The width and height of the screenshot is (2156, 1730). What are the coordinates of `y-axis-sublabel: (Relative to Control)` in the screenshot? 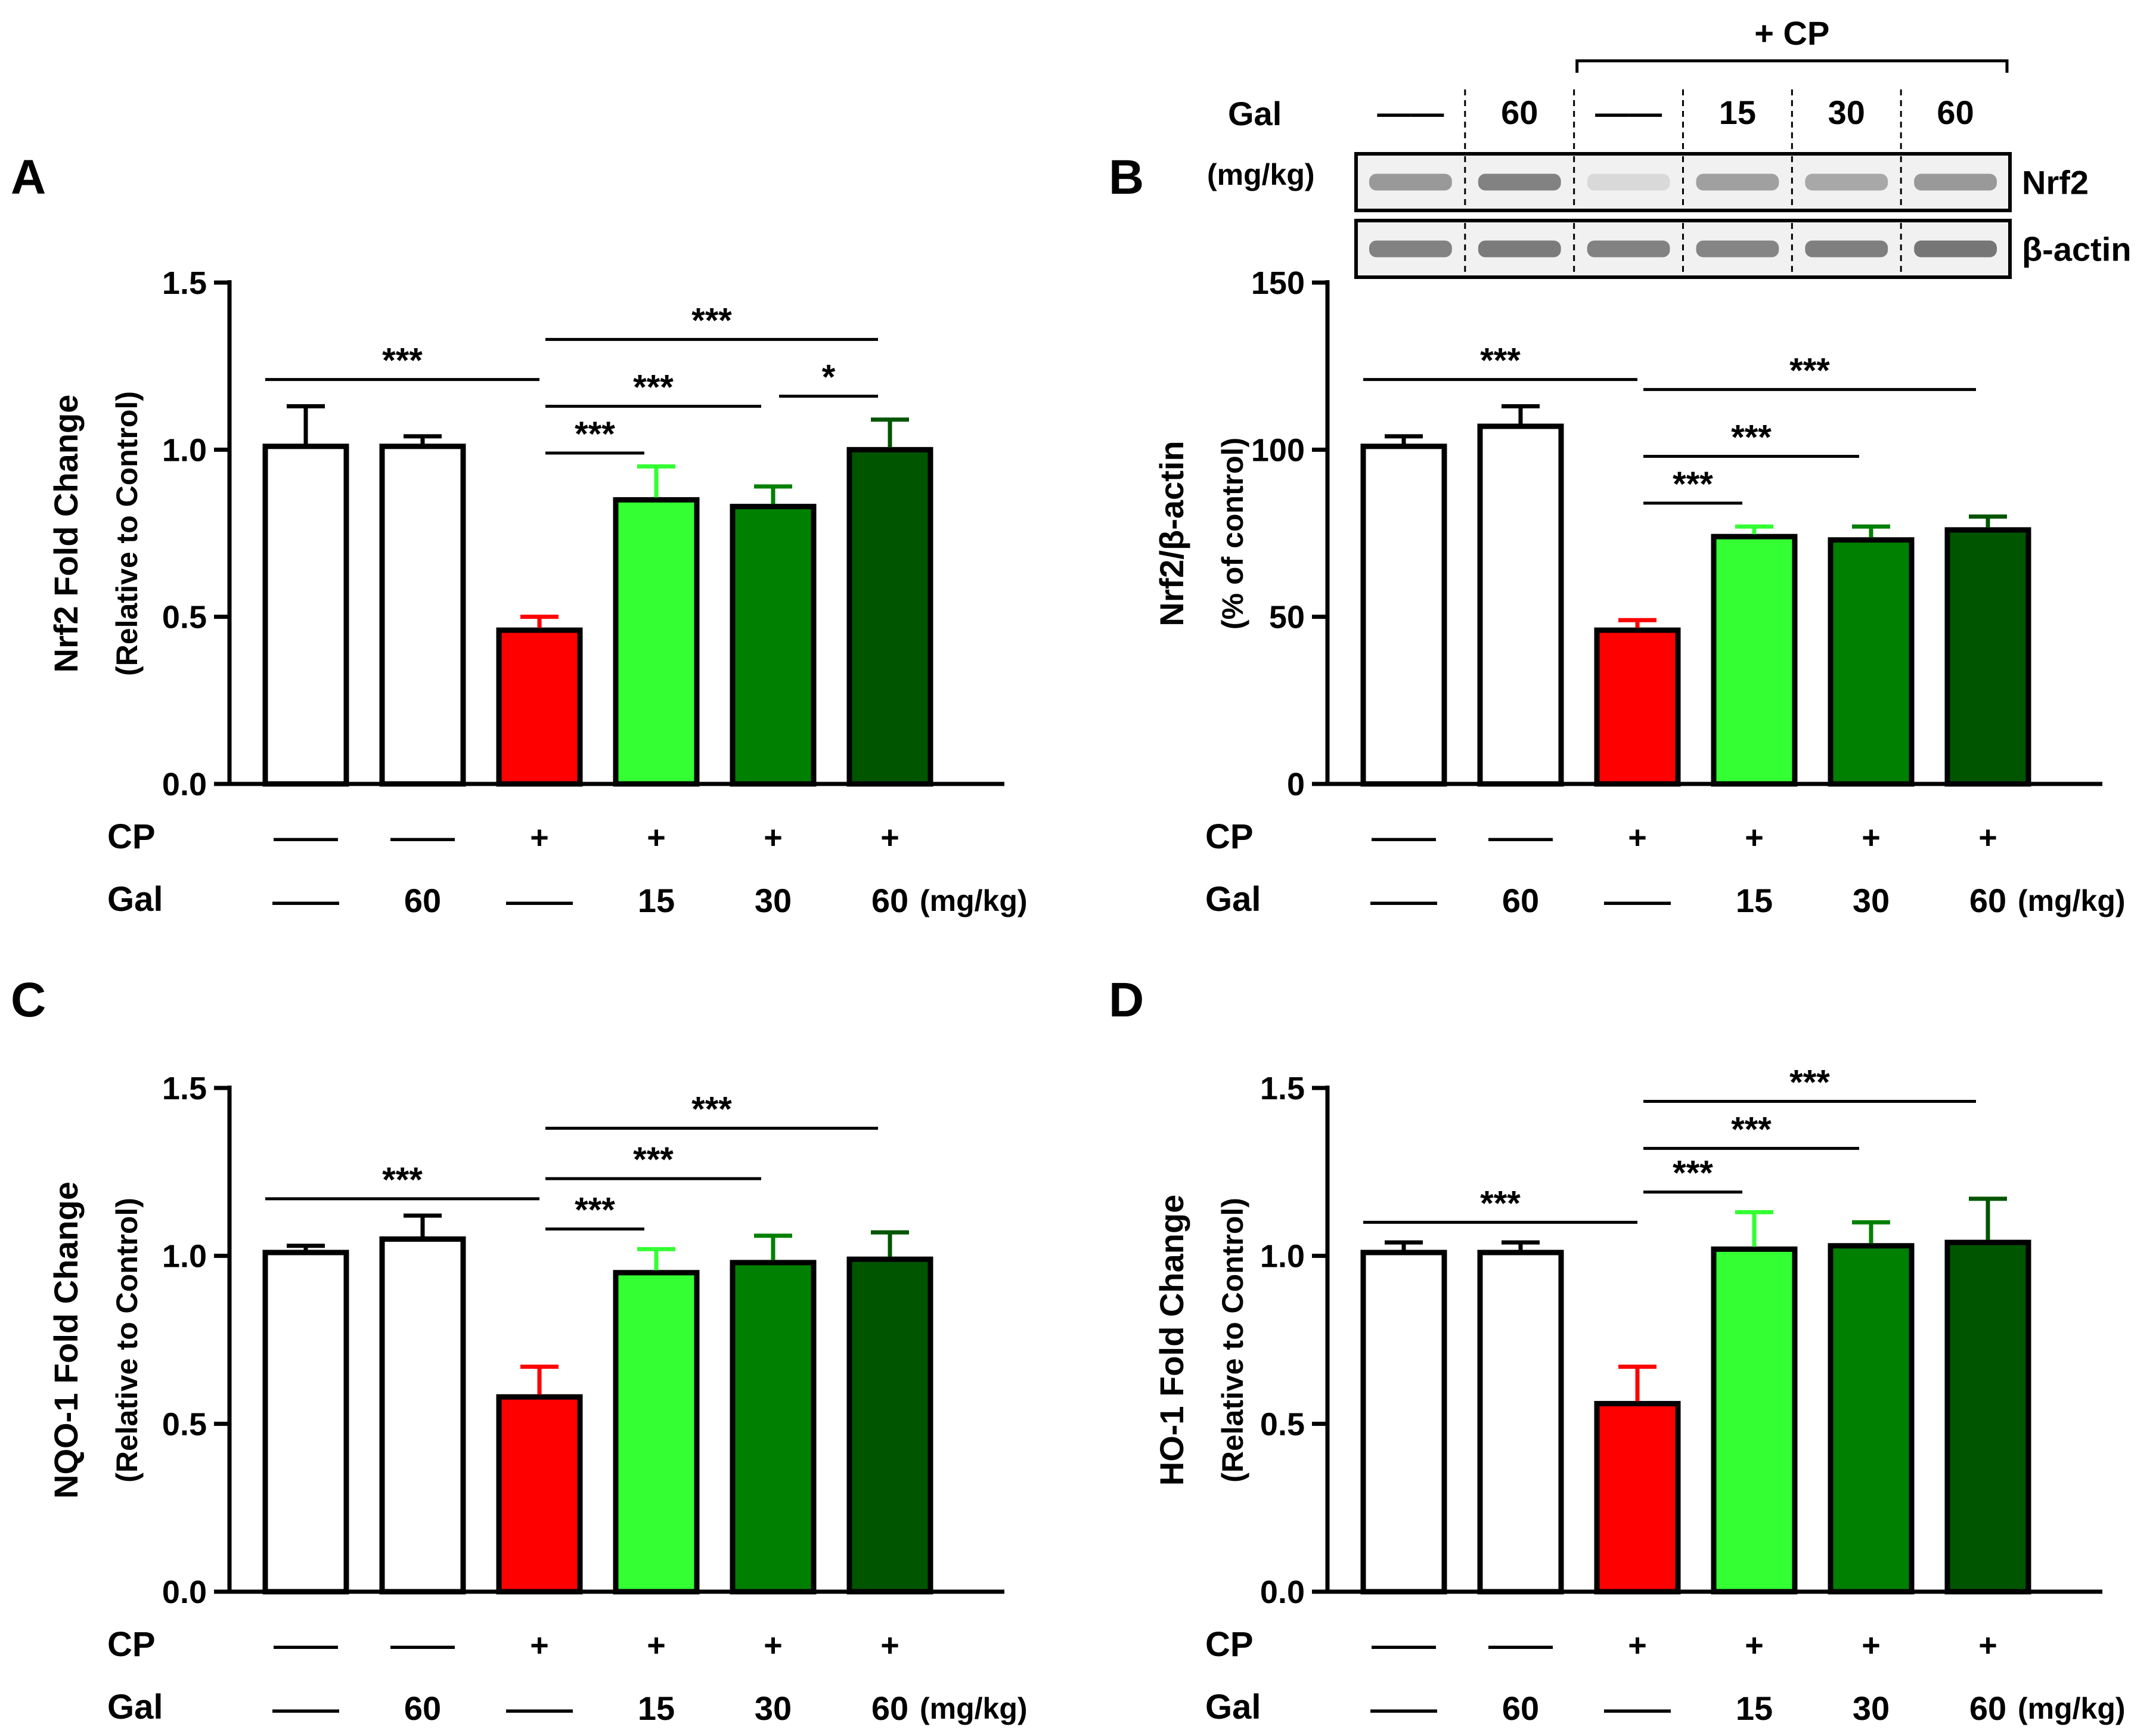 It's located at (127, 1340).